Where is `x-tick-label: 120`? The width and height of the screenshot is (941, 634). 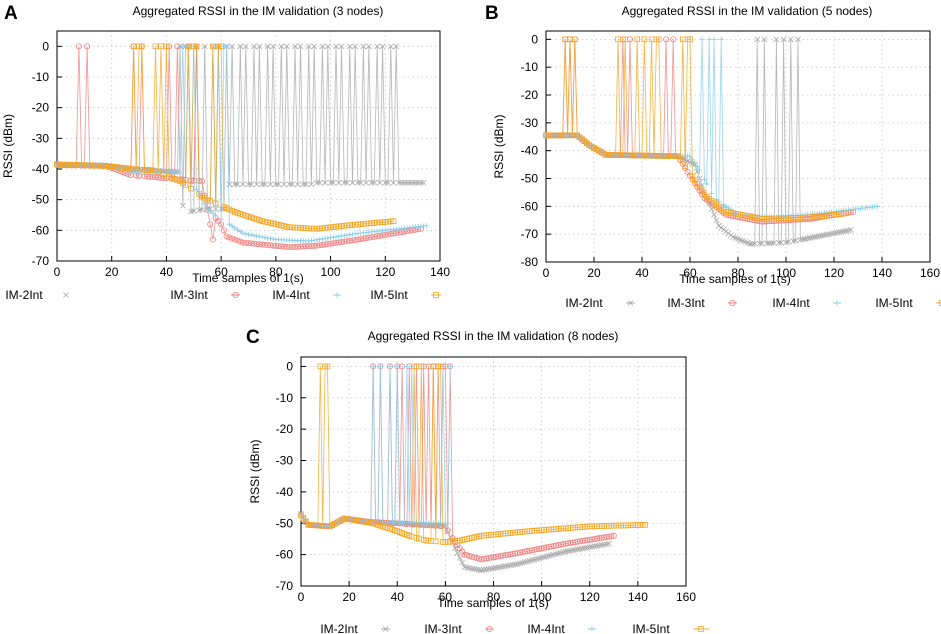 x-tick-label: 120 is located at coordinates (385, 272).